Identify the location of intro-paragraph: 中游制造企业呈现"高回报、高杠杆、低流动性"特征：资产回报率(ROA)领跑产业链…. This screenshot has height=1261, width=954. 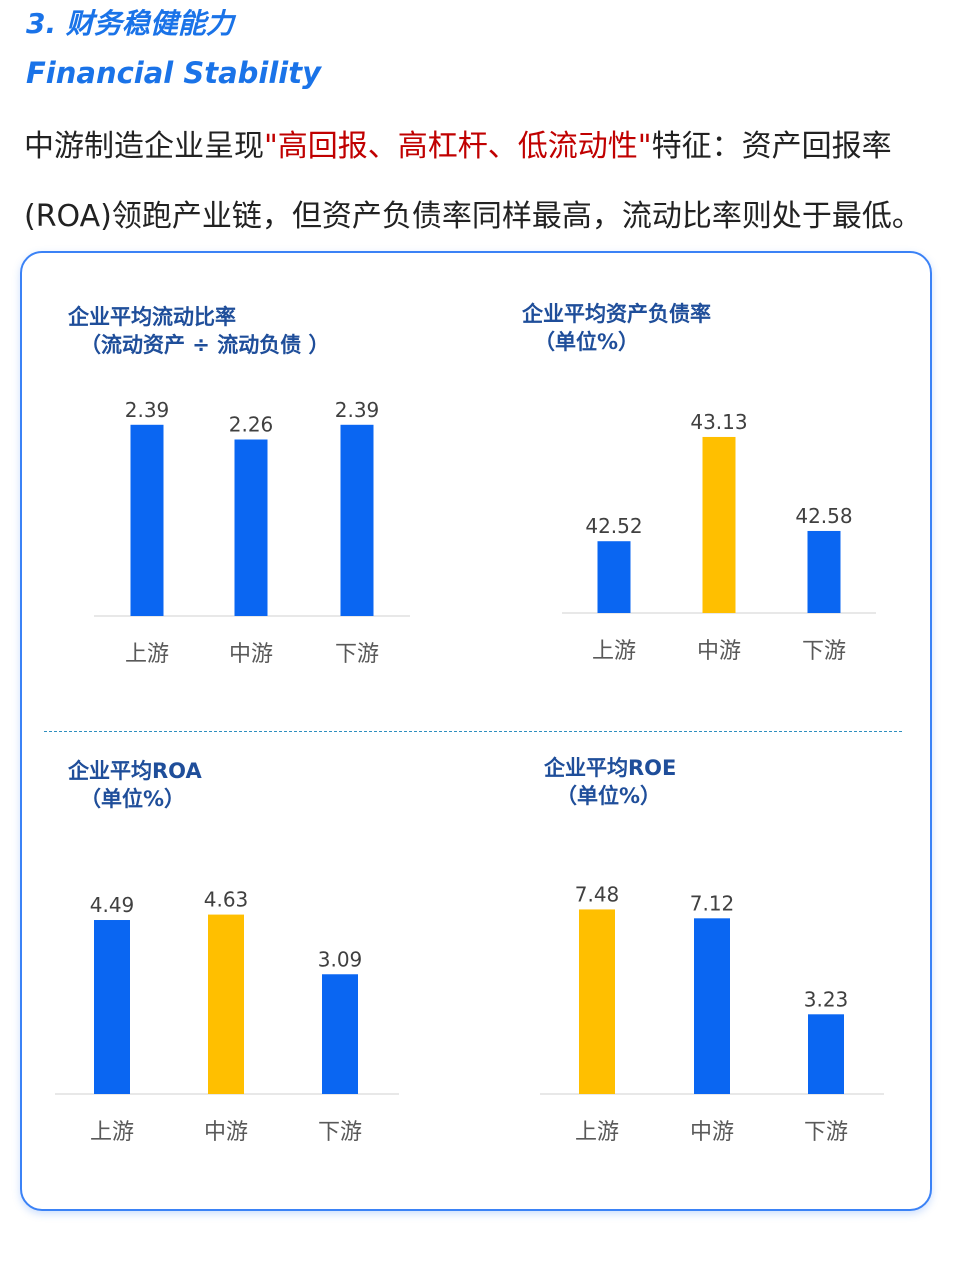
(484, 182).